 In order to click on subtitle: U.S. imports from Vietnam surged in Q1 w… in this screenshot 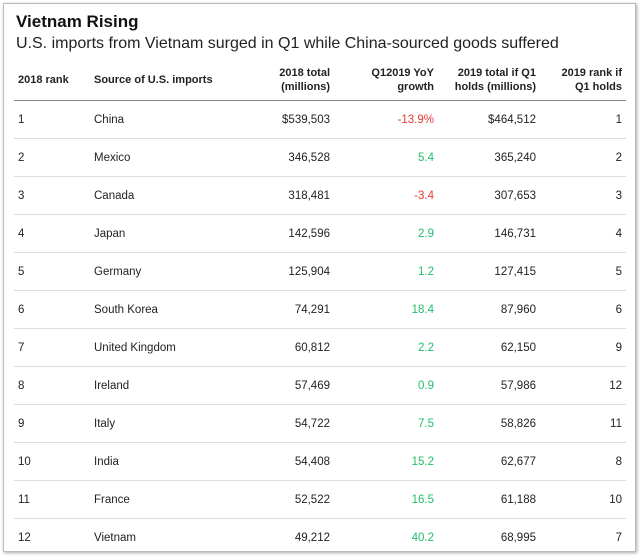, I will do `click(287, 43)`.